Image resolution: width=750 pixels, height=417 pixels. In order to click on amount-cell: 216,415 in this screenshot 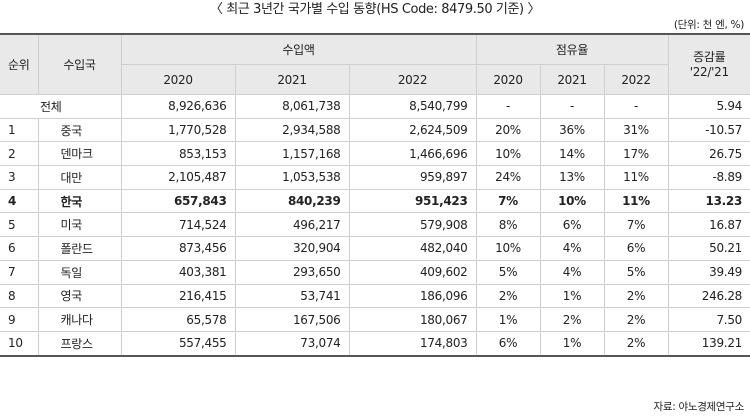, I will do `click(177, 296)`.